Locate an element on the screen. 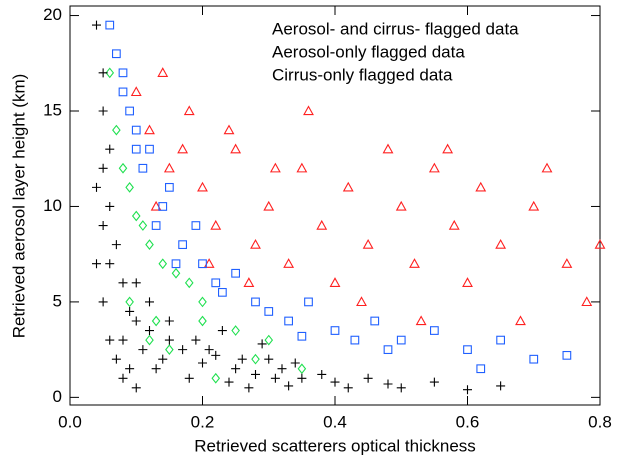 This screenshot has height=464, width=617. legend-label: Aerosol- and cirrus- flagged data is located at coordinates (395, 28).